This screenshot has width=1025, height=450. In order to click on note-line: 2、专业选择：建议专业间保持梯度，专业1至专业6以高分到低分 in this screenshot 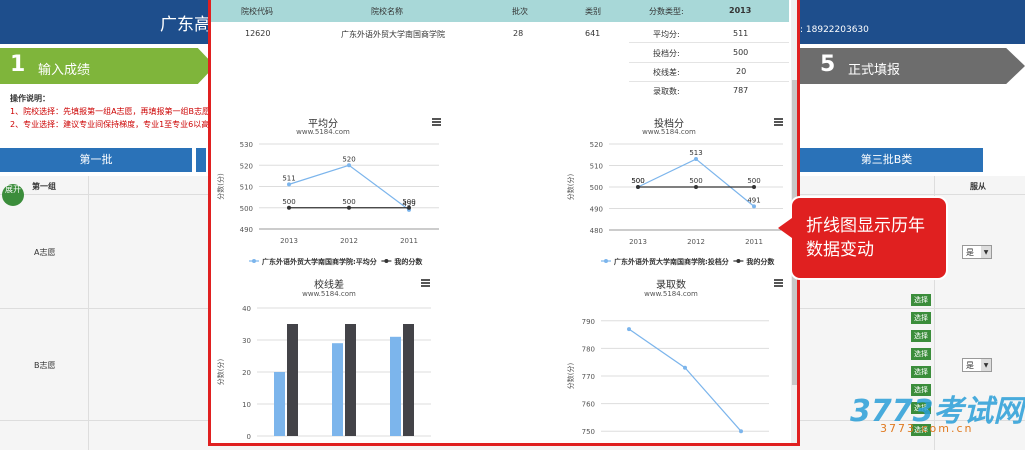, I will do `click(126, 124)`.